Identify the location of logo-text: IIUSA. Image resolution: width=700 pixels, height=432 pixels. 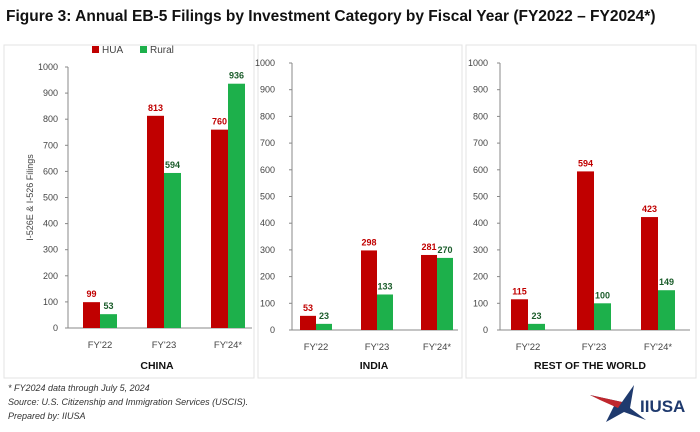
(662, 406).